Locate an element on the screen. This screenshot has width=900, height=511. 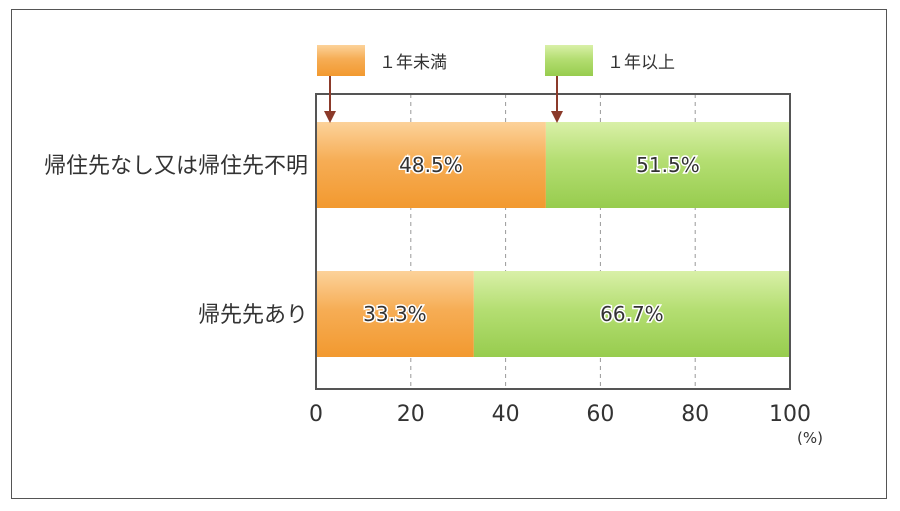
x-tick-label: 100 is located at coordinates (790, 414).